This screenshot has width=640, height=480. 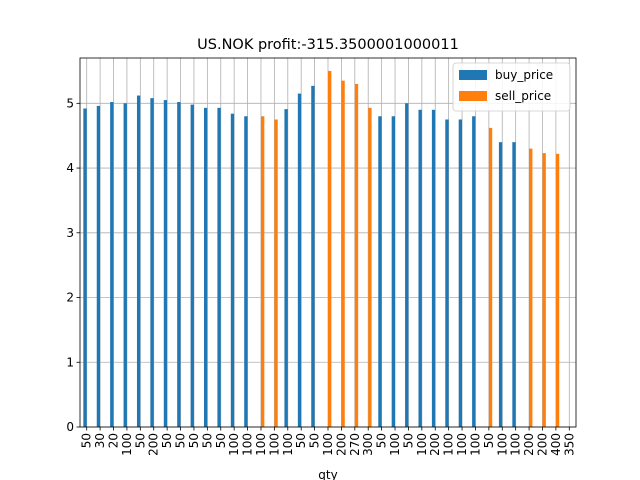 What do you see at coordinates (327, 474) in the screenshot?
I see `x-axis-label: qty` at bounding box center [327, 474].